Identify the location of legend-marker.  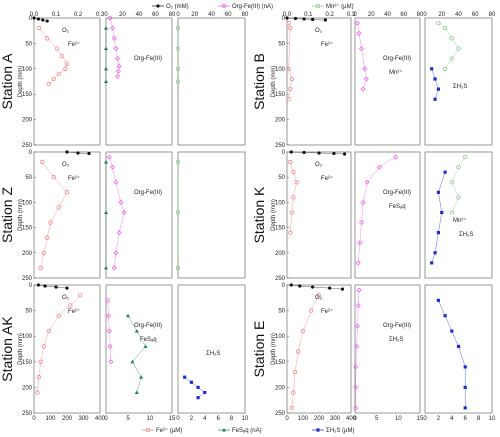
(148, 430).